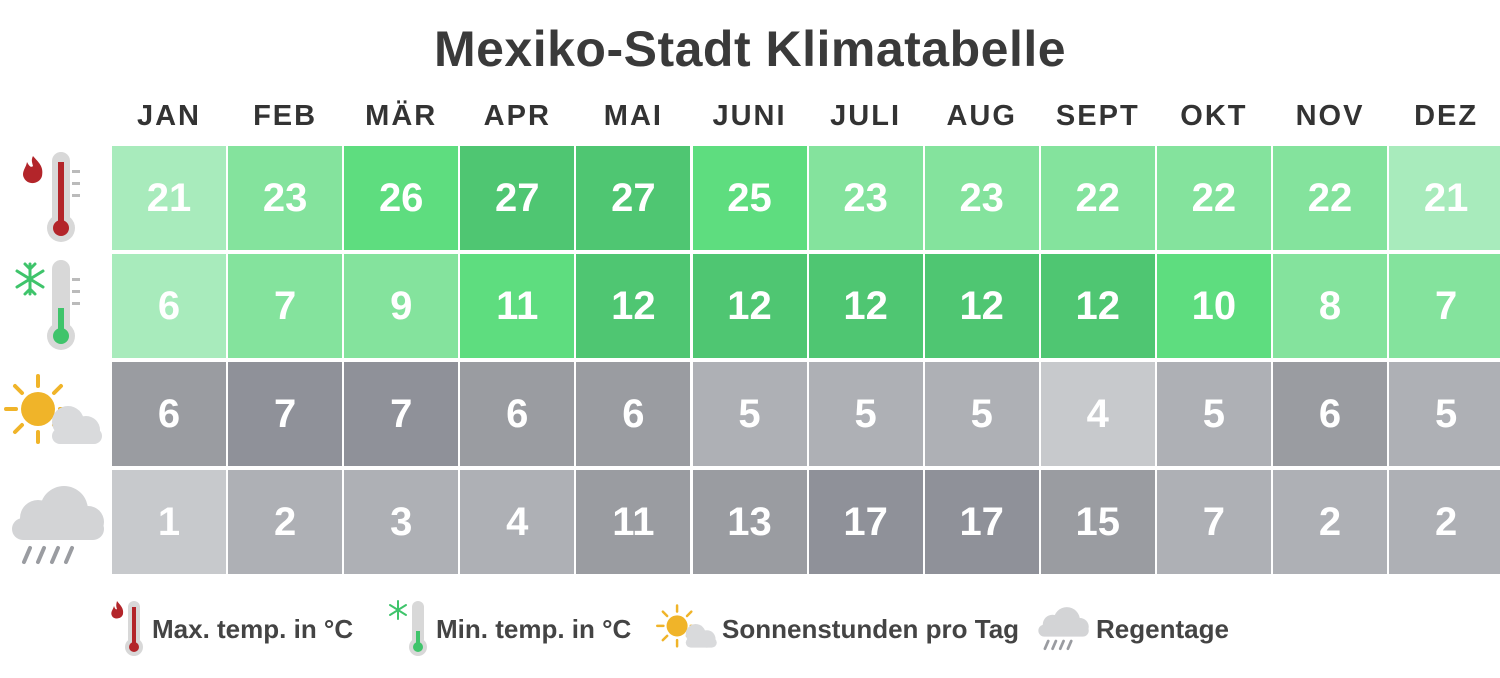 The image size is (1500, 678). I want to click on month-label: JULI, so click(866, 116).